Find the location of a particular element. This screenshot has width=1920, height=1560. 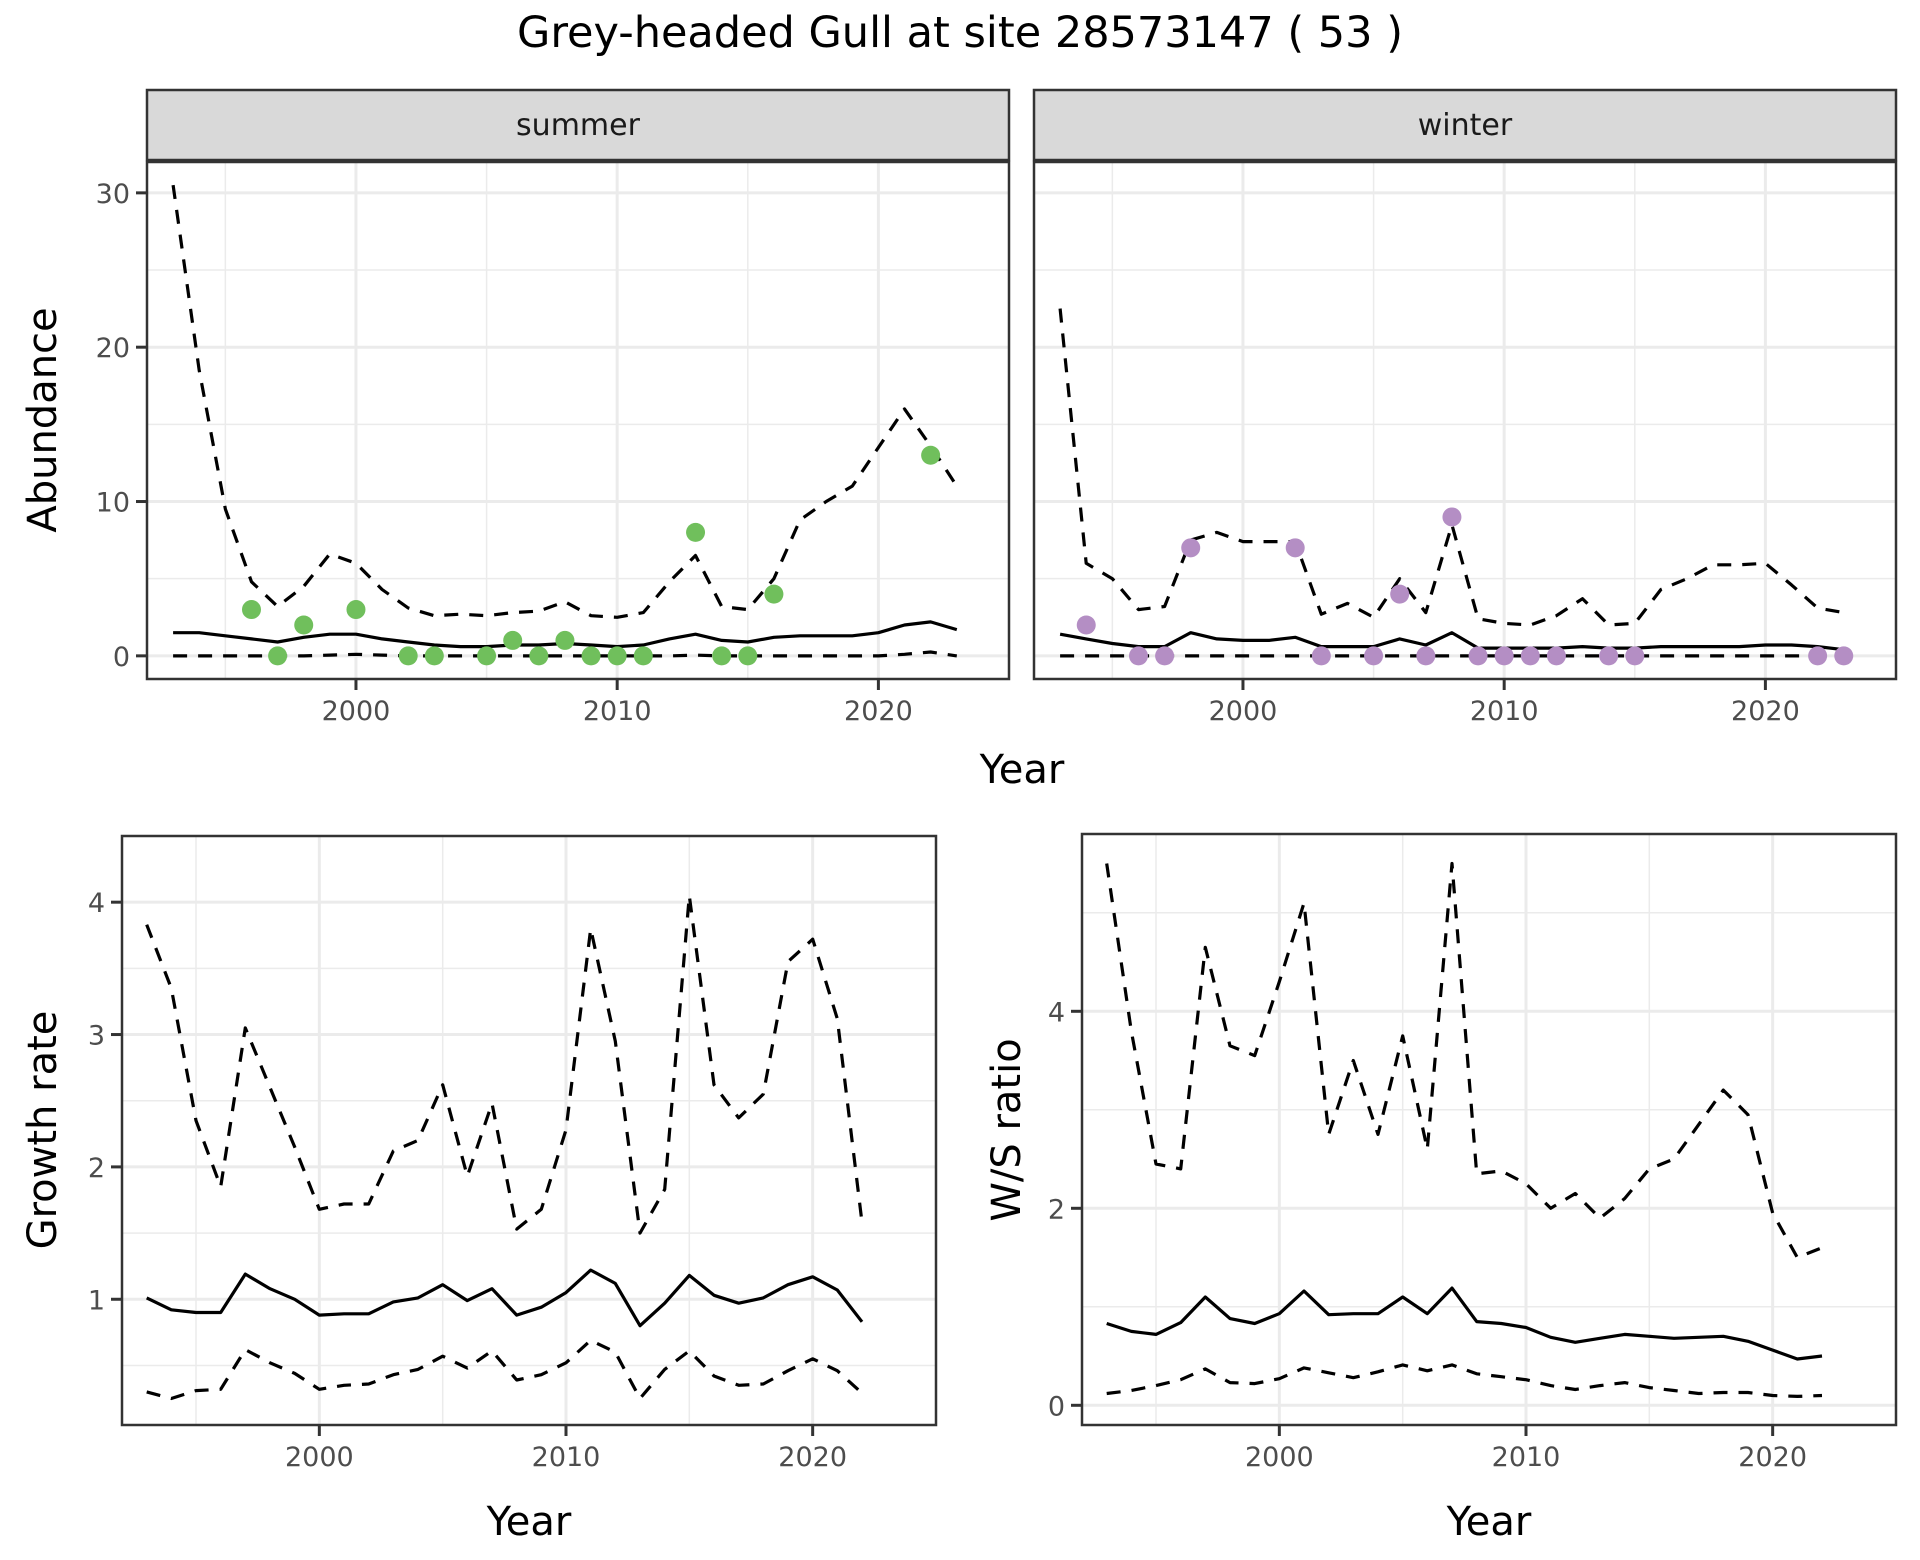

y-axis-title-abundance: Abundance is located at coordinates (43, 419).